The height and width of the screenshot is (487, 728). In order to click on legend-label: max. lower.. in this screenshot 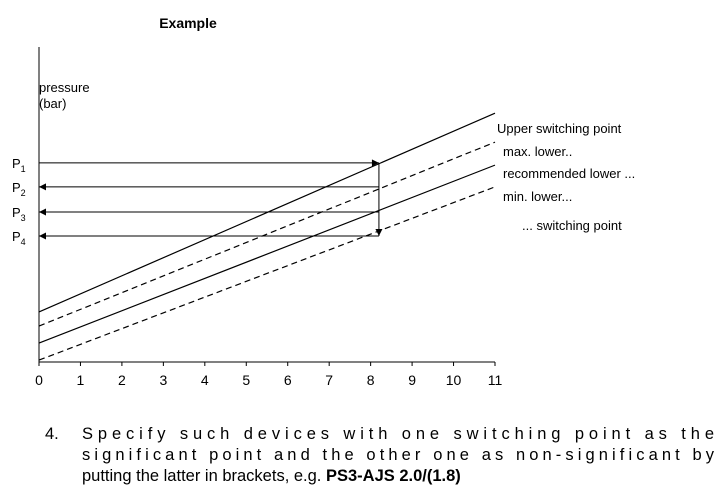, I will do `click(537, 151)`.